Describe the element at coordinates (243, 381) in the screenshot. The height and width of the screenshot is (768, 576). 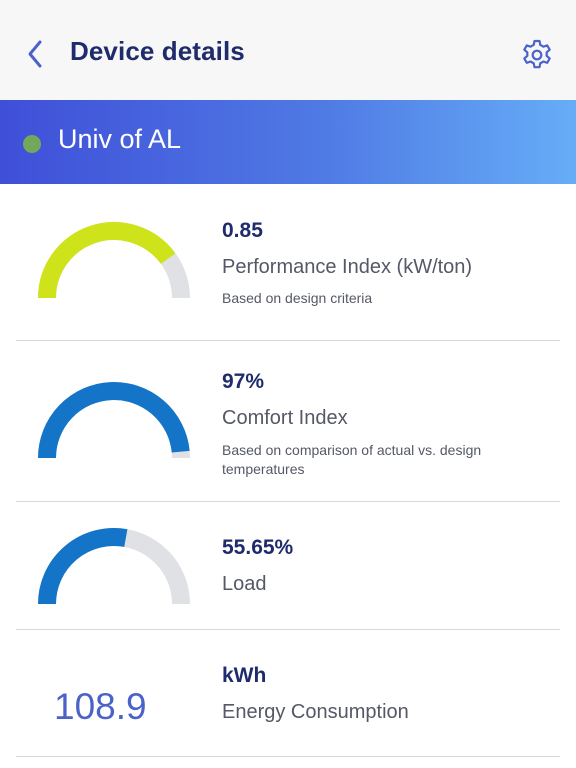
I see `comfort-value: 97%` at that location.